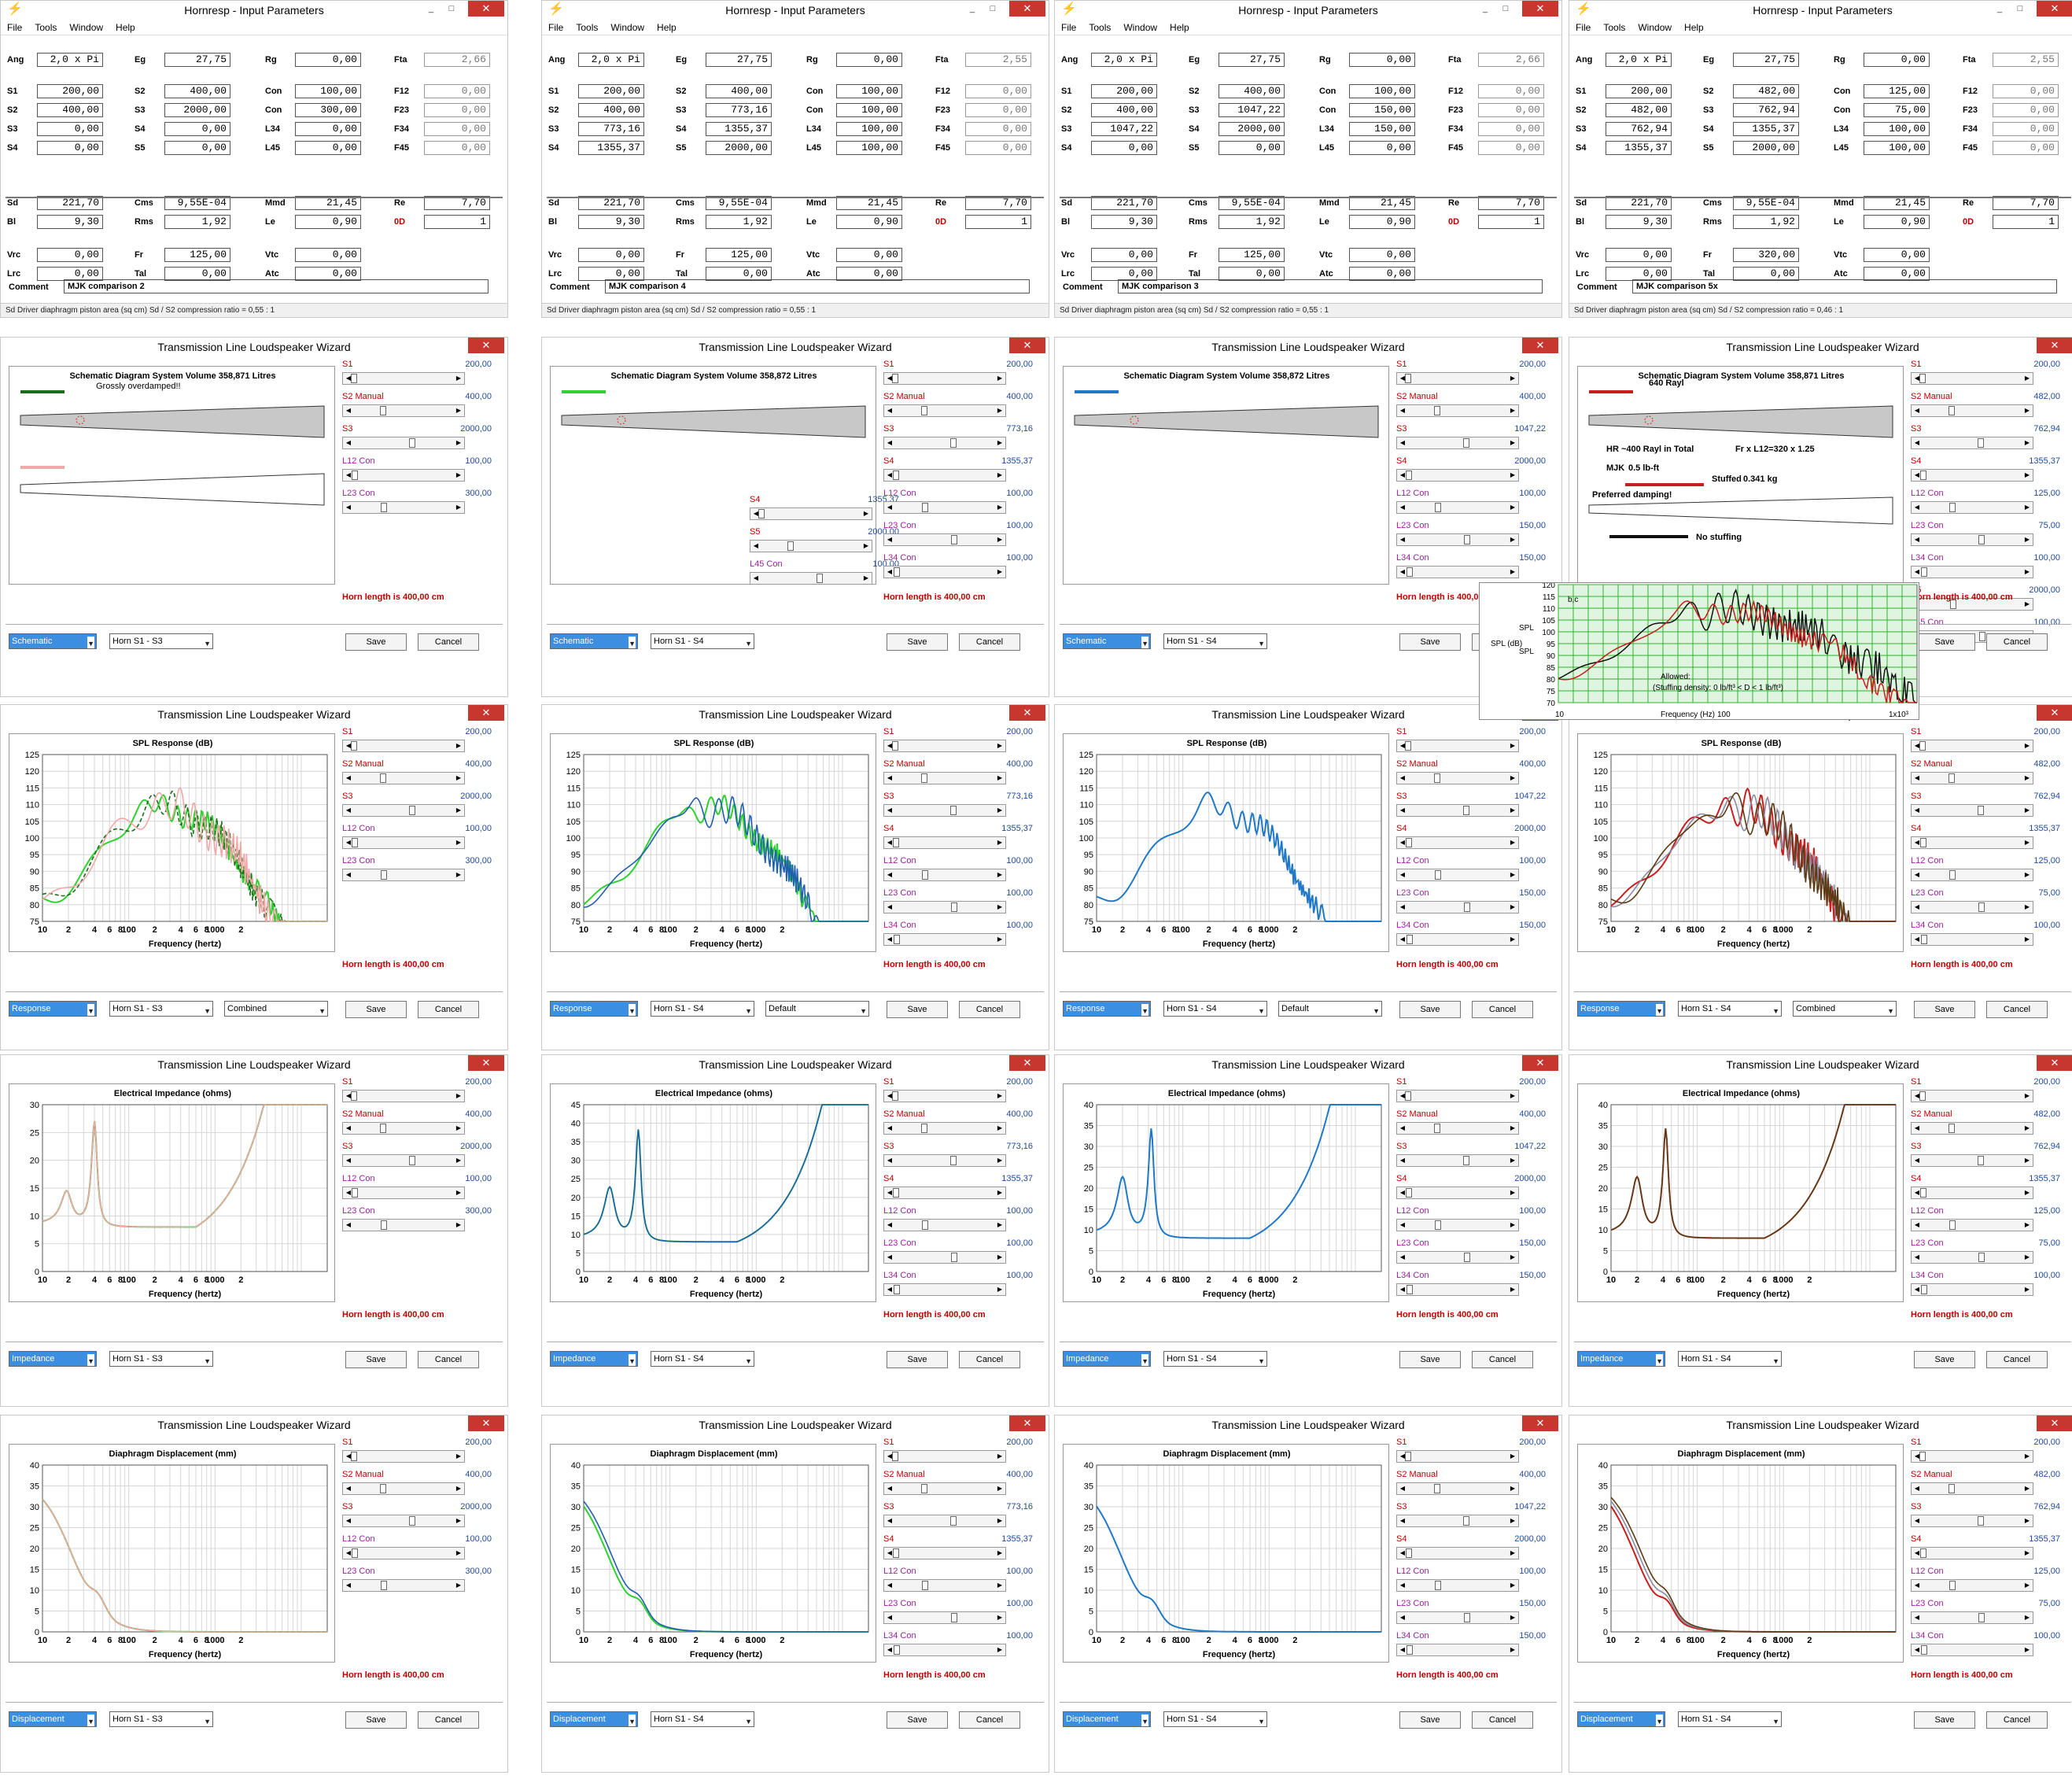 This screenshot has height=1779, width=2072. Describe the element at coordinates (197, 91) in the screenshot. I see `field-s2: 400,00` at that location.